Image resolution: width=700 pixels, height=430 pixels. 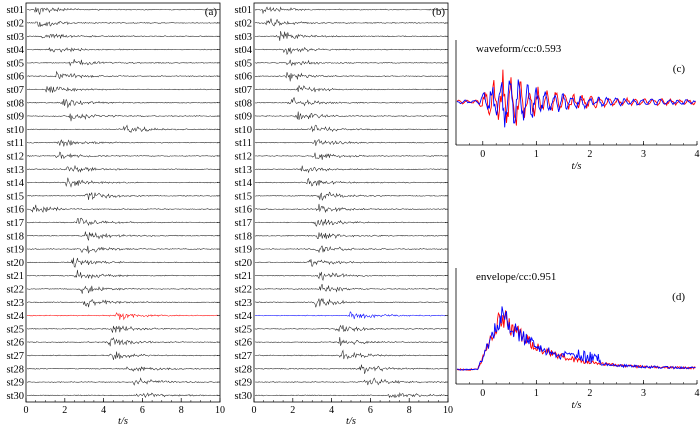 I want to click on trace-st03, so click(x=350, y=36).